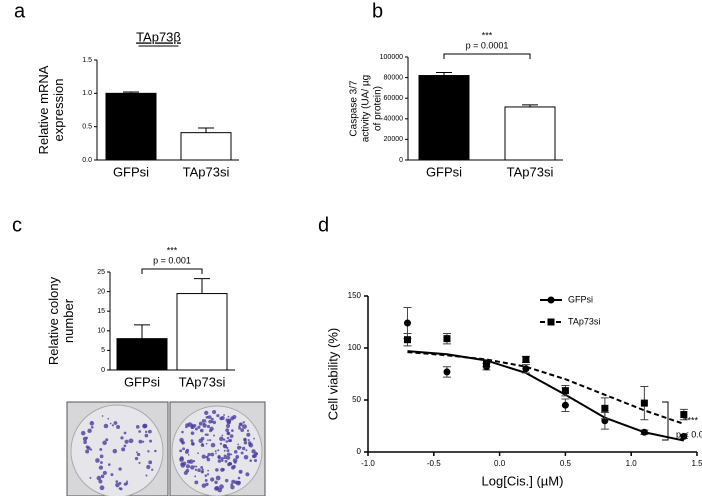 The width and height of the screenshot is (702, 496). What do you see at coordinates (394, 139) in the screenshot?
I see `y-tick-label: 20000` at bounding box center [394, 139].